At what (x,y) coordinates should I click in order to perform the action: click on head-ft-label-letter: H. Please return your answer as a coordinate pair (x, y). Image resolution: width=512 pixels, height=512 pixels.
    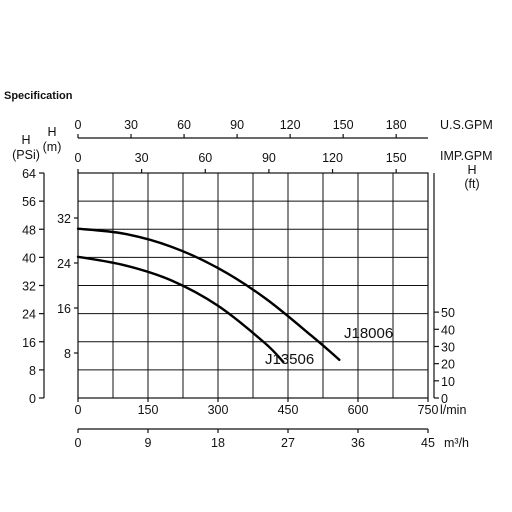
    Looking at the image, I should click on (471, 170).